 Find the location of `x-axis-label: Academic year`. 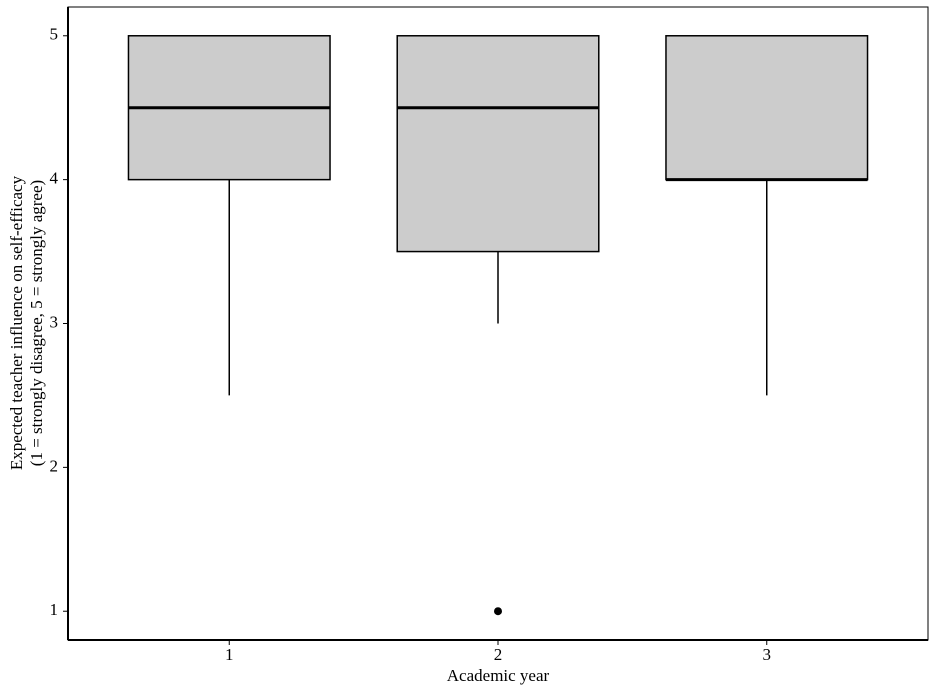

x-axis-label: Academic year is located at coordinates (498, 675).